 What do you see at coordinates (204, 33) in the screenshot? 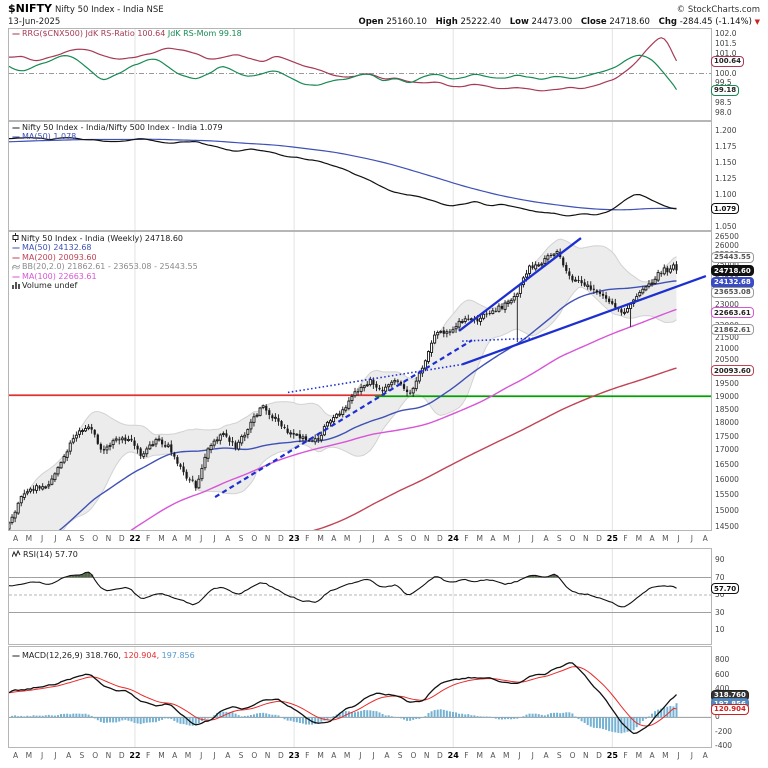
I see `rrg-mom-label: JdK RS-Mom 99.18` at bounding box center [204, 33].